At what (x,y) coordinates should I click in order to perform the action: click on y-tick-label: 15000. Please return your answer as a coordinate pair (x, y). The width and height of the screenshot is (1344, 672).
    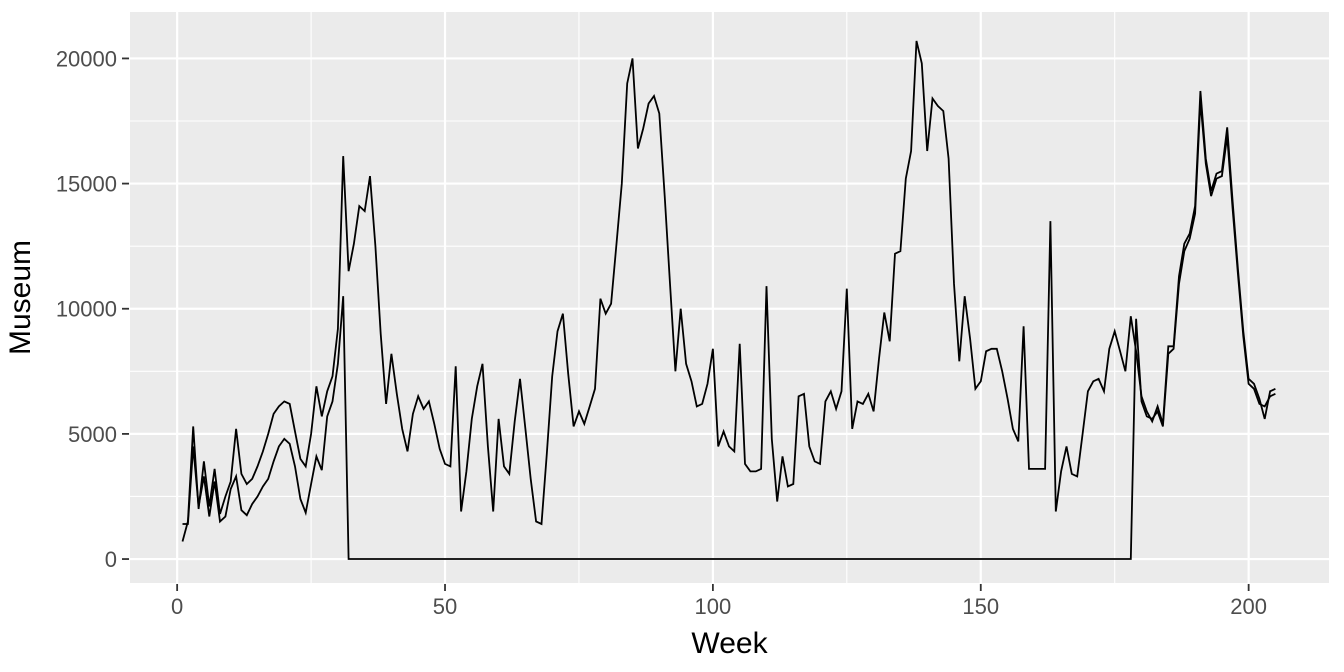
    Looking at the image, I should click on (86, 184).